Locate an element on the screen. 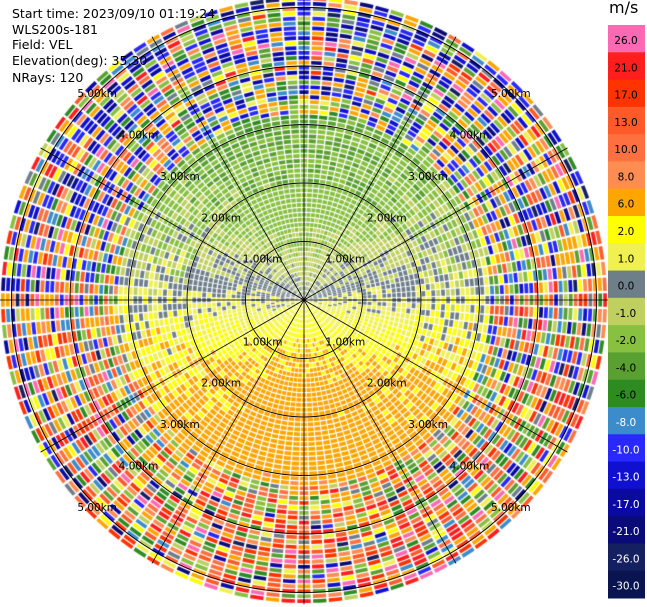  colorbar-tick-label: 0.0 is located at coordinates (626, 287).